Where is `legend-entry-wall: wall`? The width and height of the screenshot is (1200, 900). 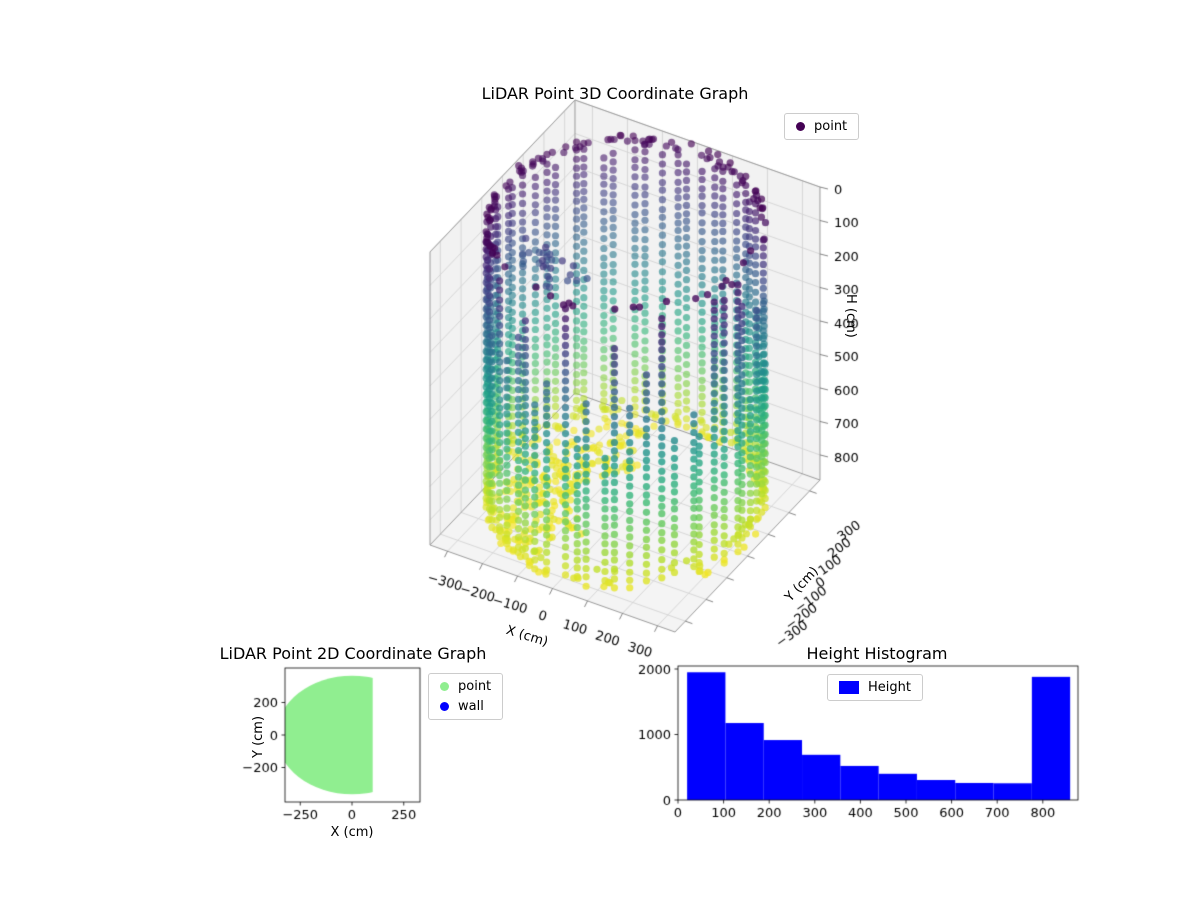 legend-entry-wall: wall is located at coordinates (465, 706).